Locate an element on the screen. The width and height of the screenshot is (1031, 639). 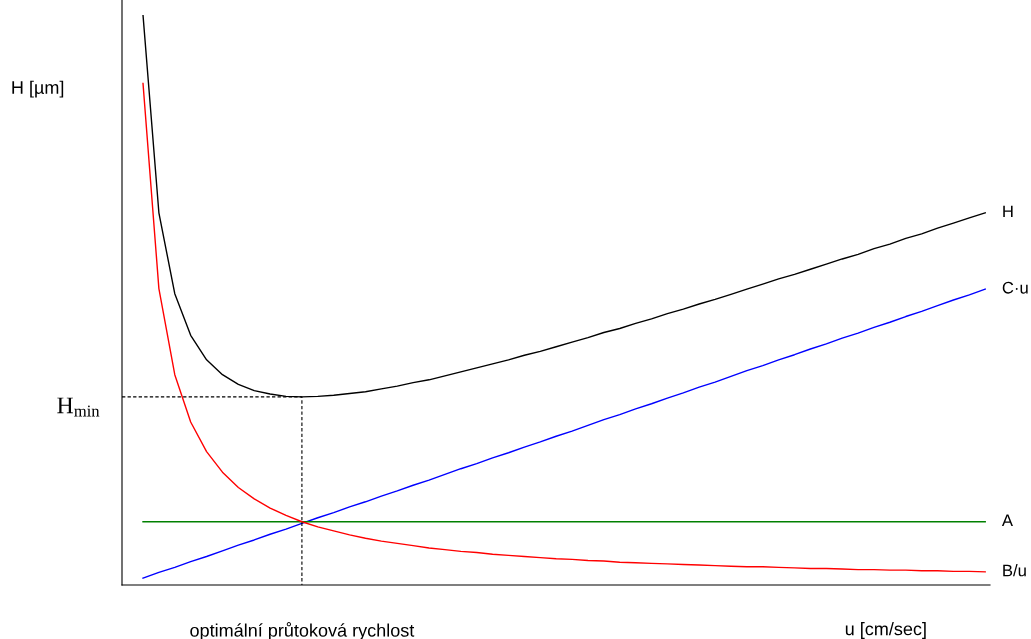
ref-line-label: H$_{min}$ is located at coordinates (78, 407).